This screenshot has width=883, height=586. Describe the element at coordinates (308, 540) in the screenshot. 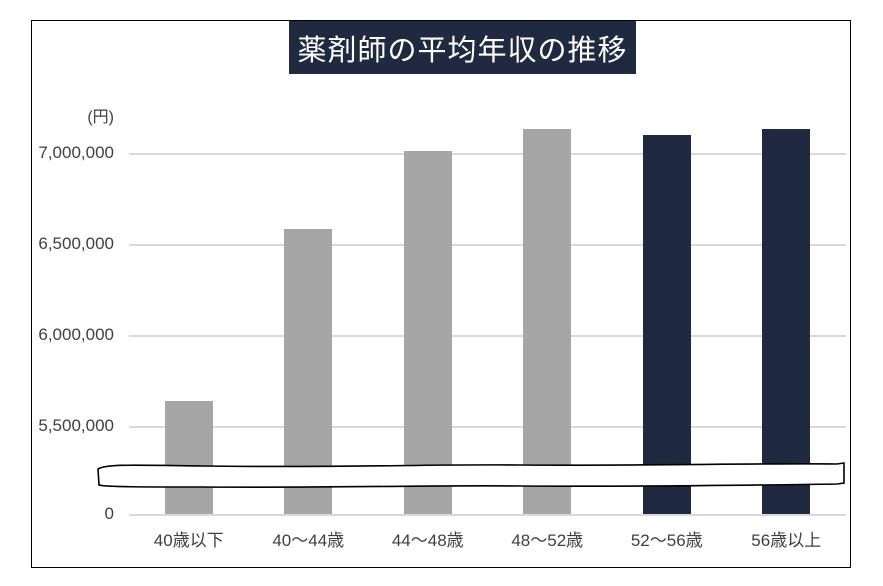

I see `x-tick-label: 40〜44歳` at that location.